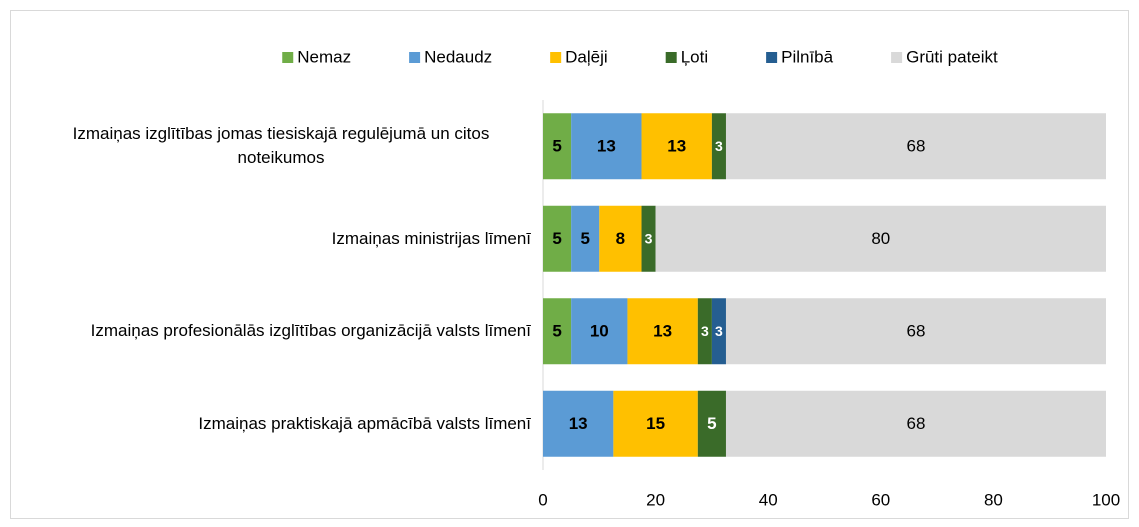  What do you see at coordinates (586, 56) in the screenshot?
I see `legend-label: Daļēji` at bounding box center [586, 56].